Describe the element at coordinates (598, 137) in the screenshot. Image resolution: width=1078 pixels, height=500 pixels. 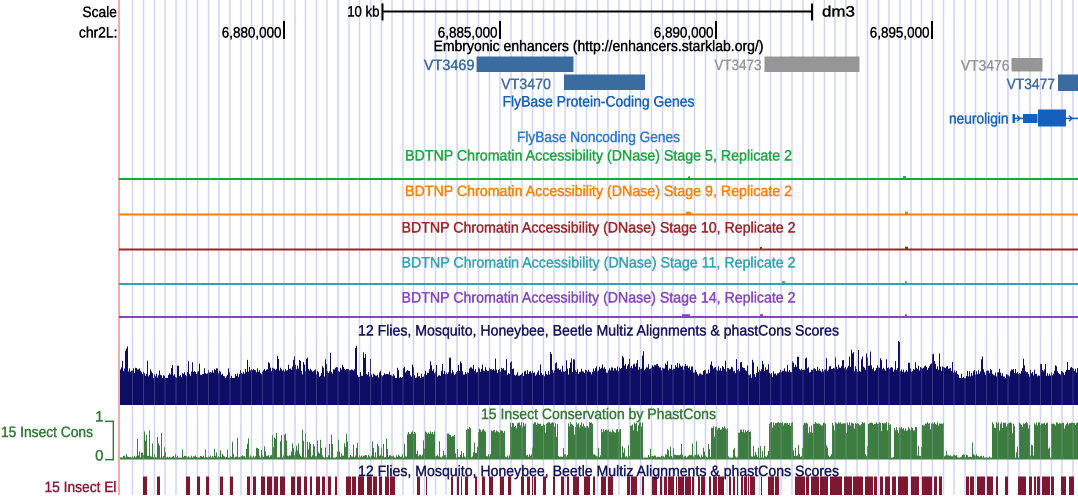
I see `svg-text: FlyBase Noncoding Genes` at that location.